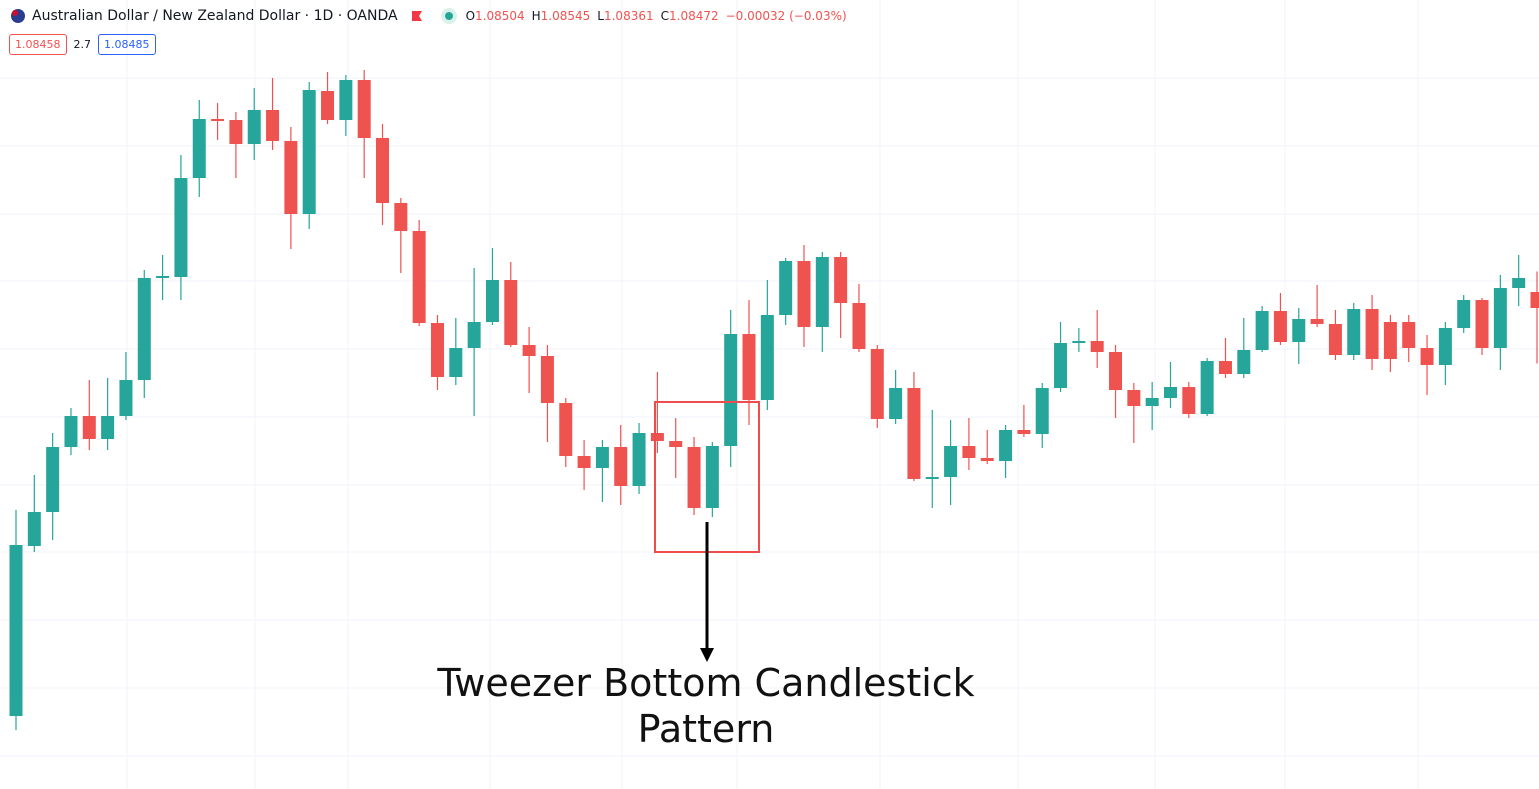 The height and width of the screenshot is (789, 1539). What do you see at coordinates (470, 16) in the screenshot?
I see `ohlc-key: O` at bounding box center [470, 16].